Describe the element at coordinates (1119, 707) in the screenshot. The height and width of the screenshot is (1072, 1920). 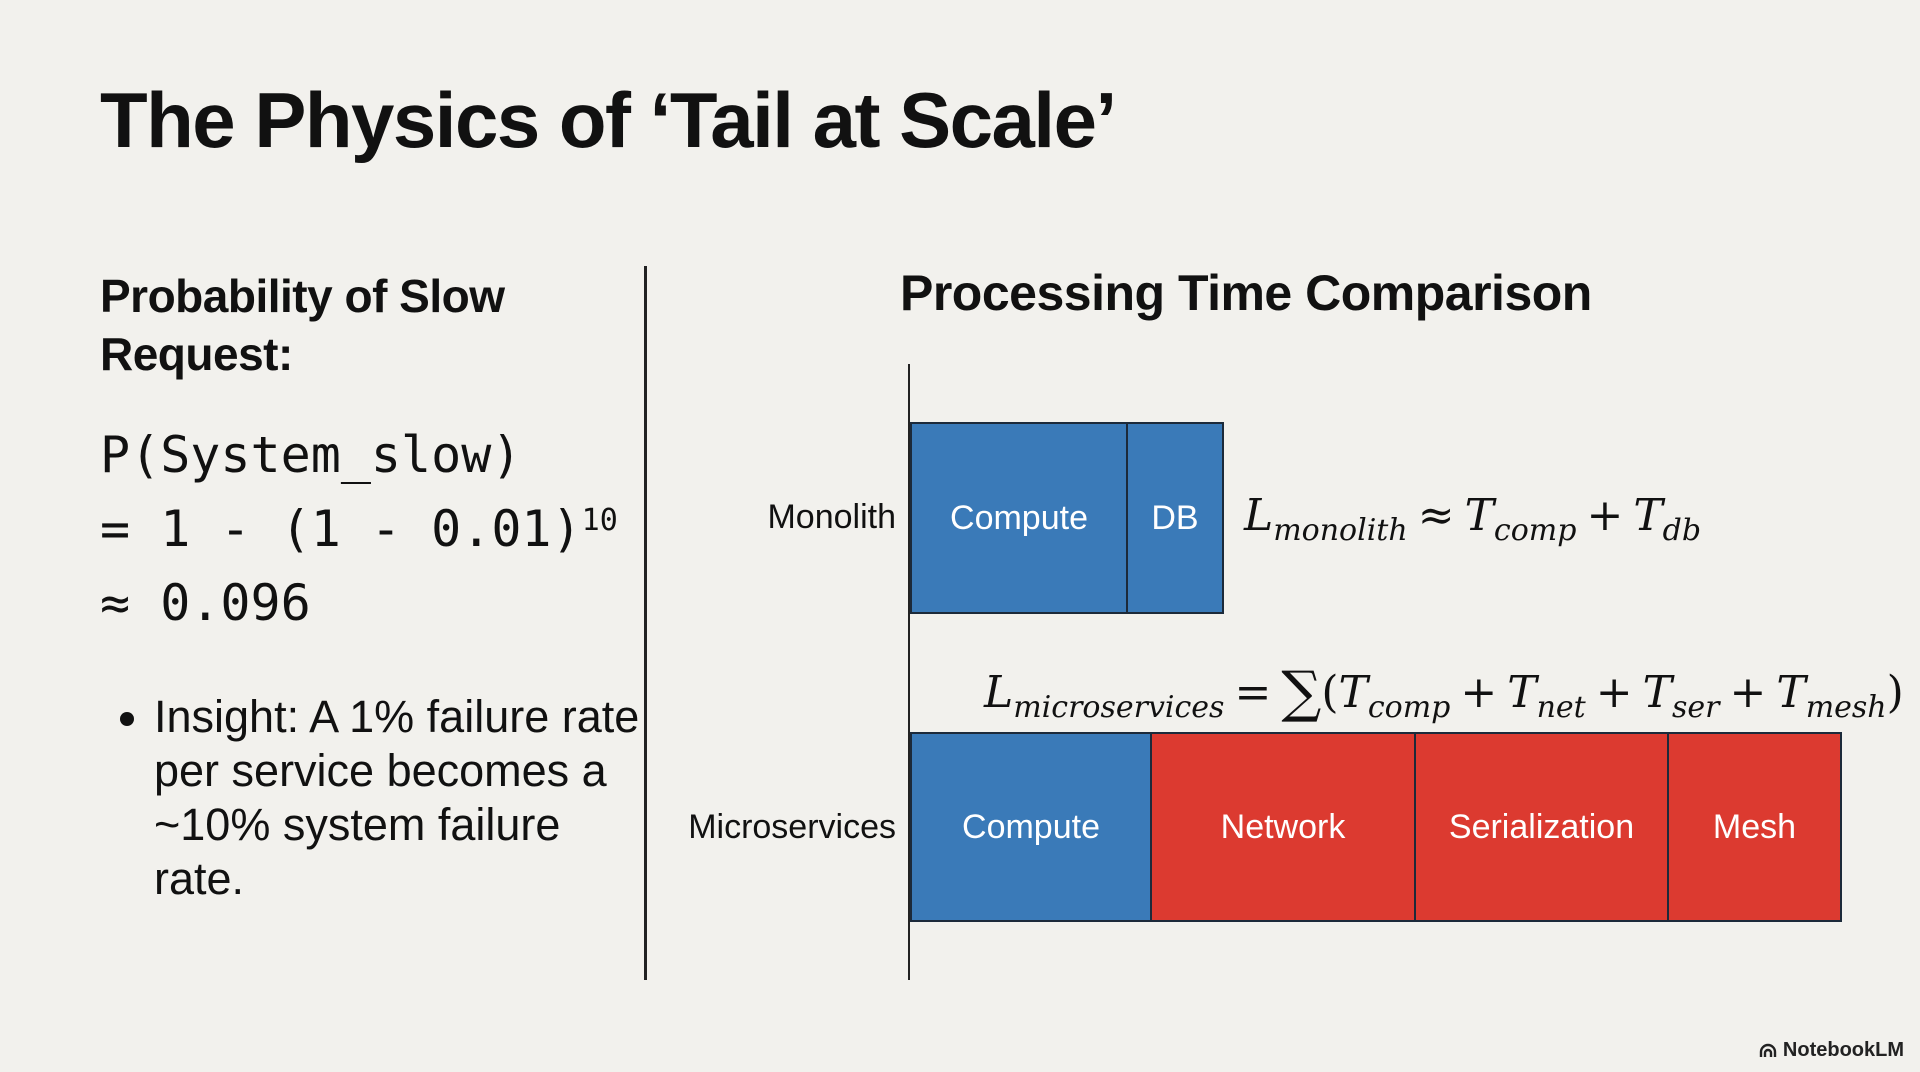
I see `eq-micro-lhs-sub: microservices` at that location.